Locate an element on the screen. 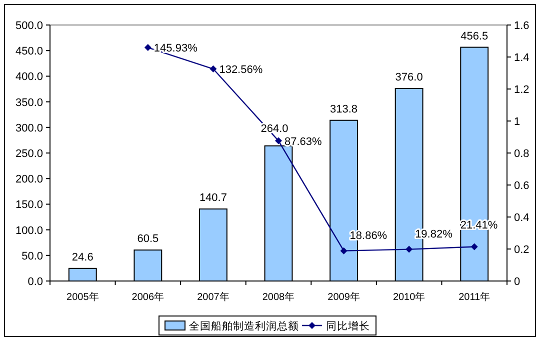 The image size is (555, 347). x-tick-label: 2008年 is located at coordinates (278, 297).